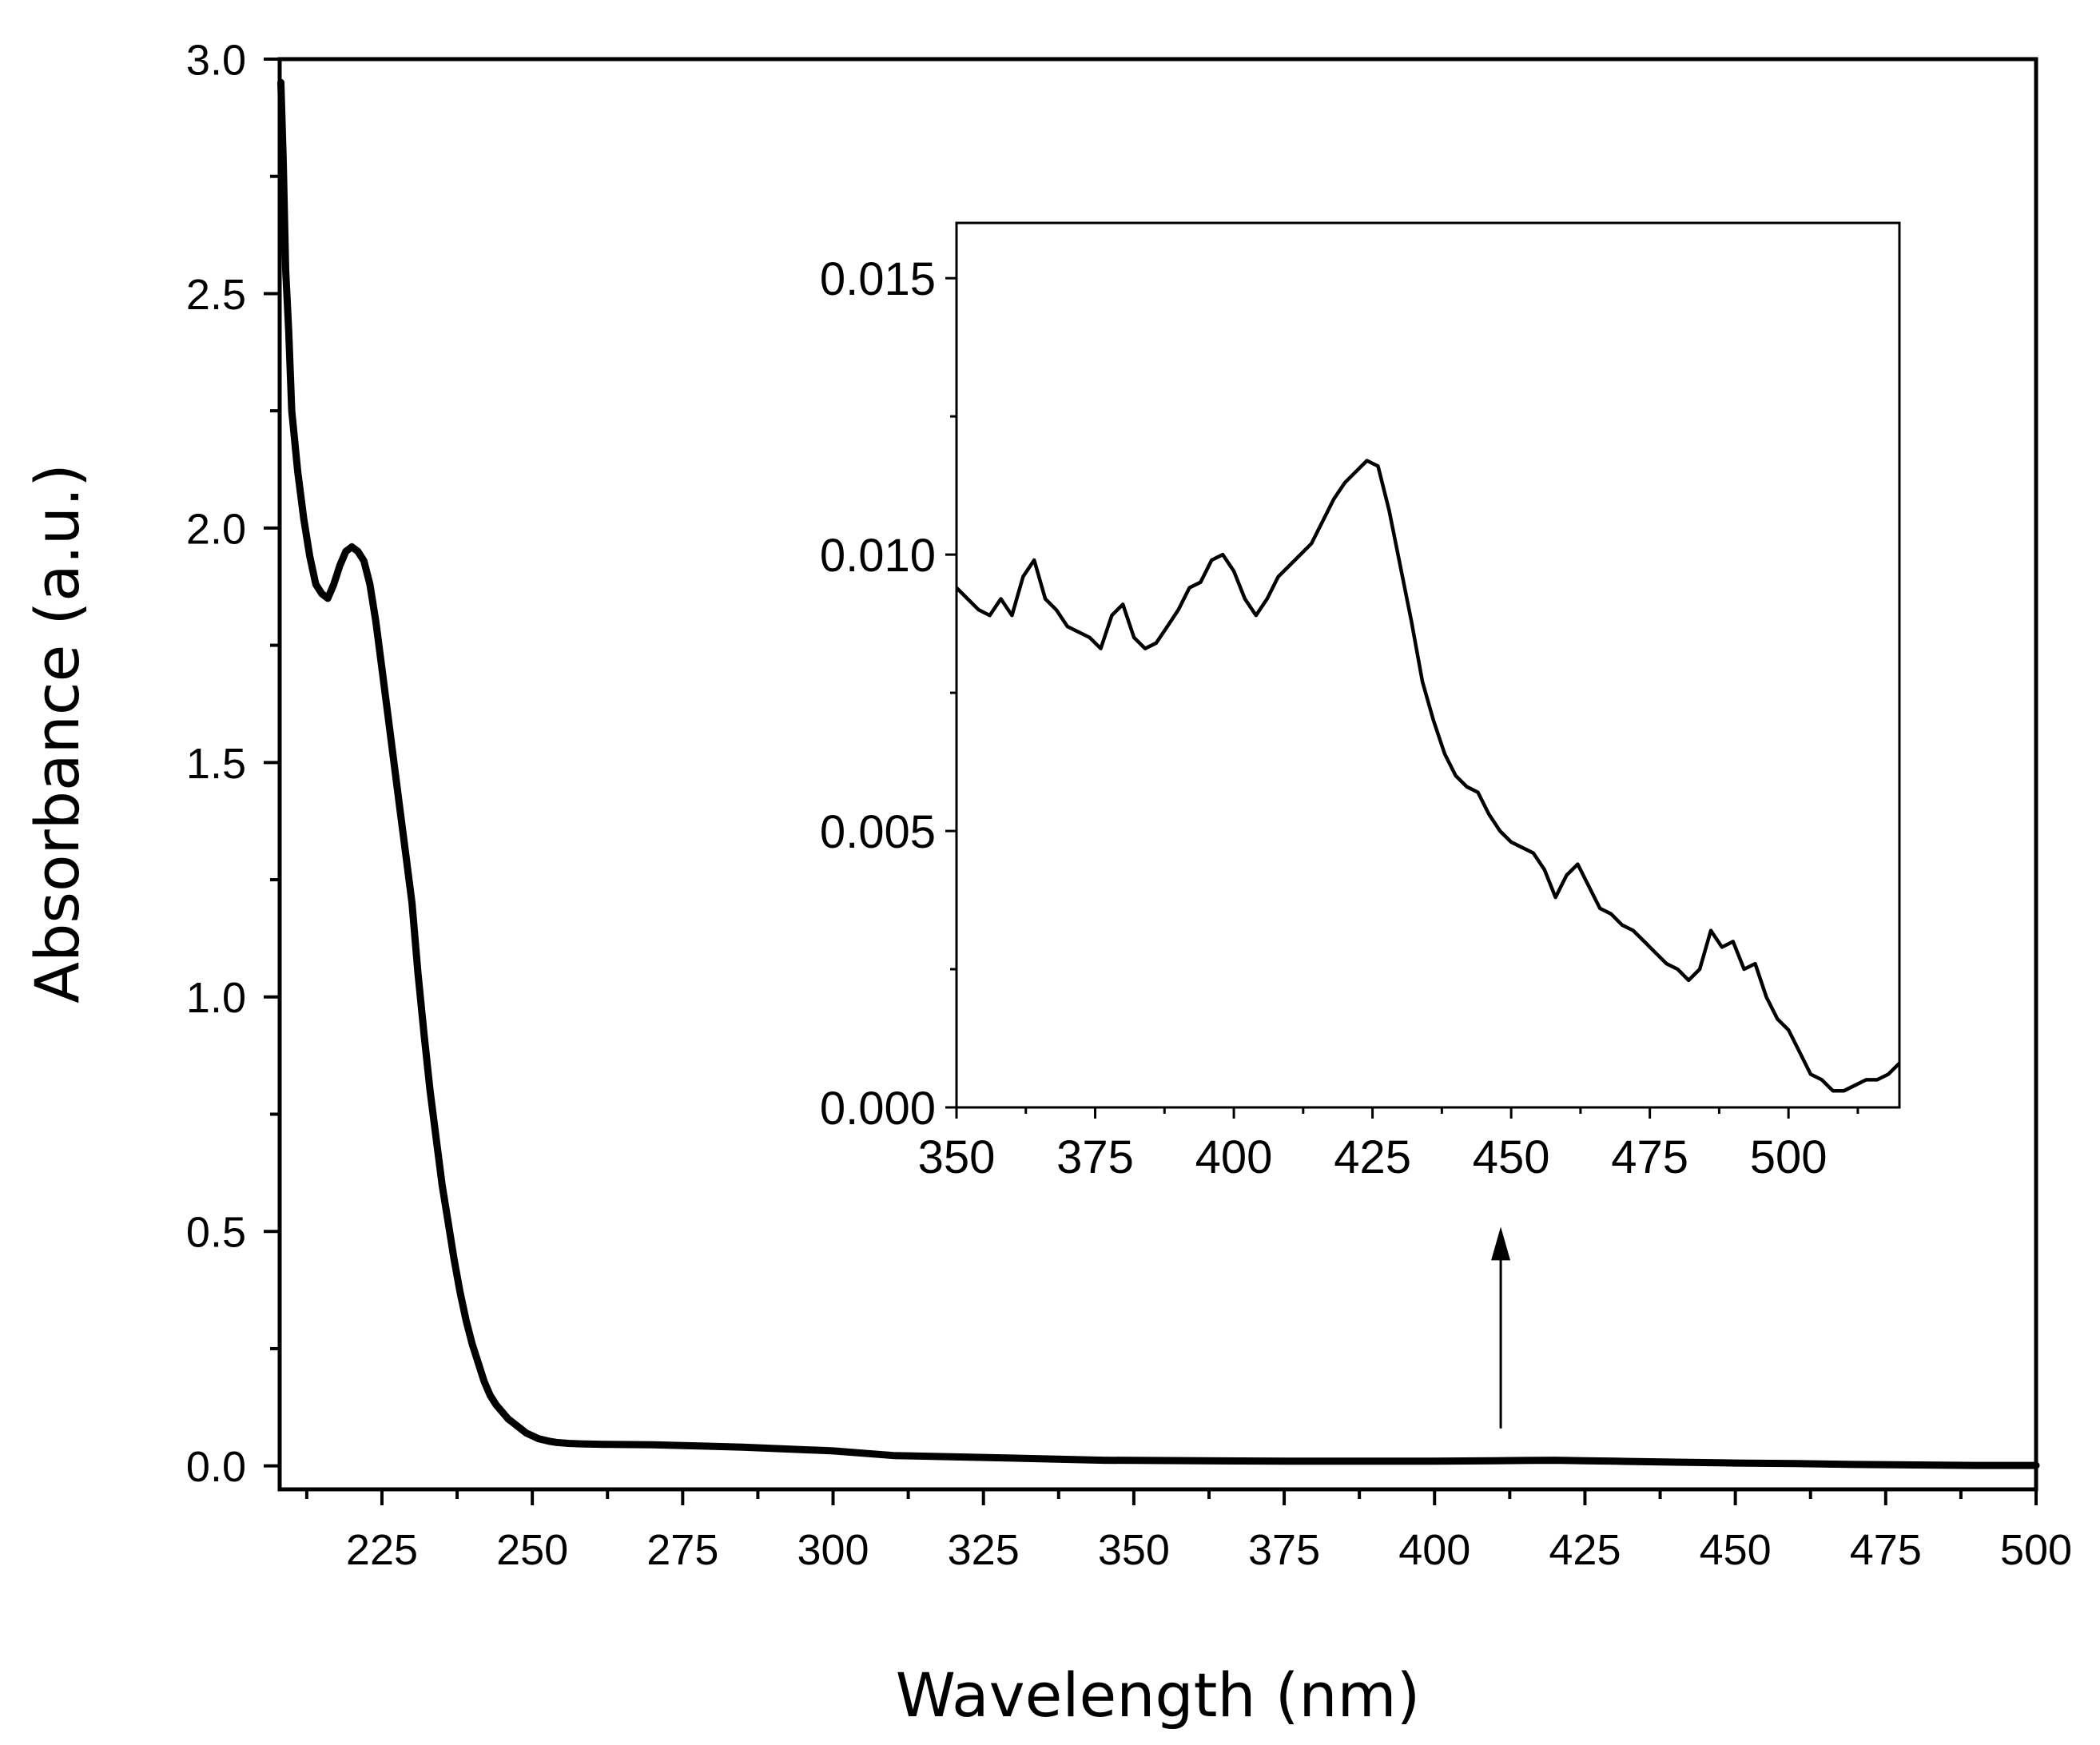 This screenshot has width=2100, height=1745. I want to click on inset-y-tick-label: 0.000, so click(878, 1109).